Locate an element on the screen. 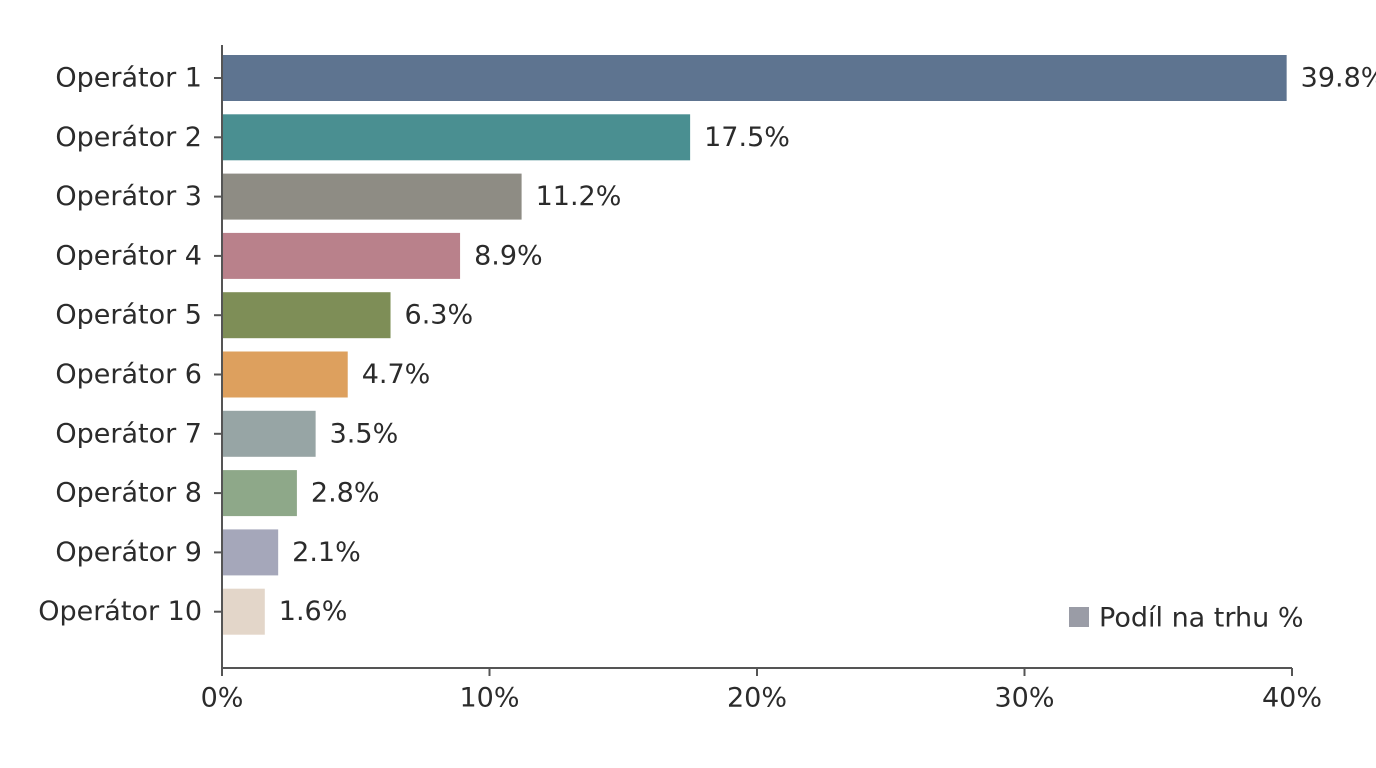 The height and width of the screenshot is (768, 1376). value-label: 3.5% is located at coordinates (364, 433).